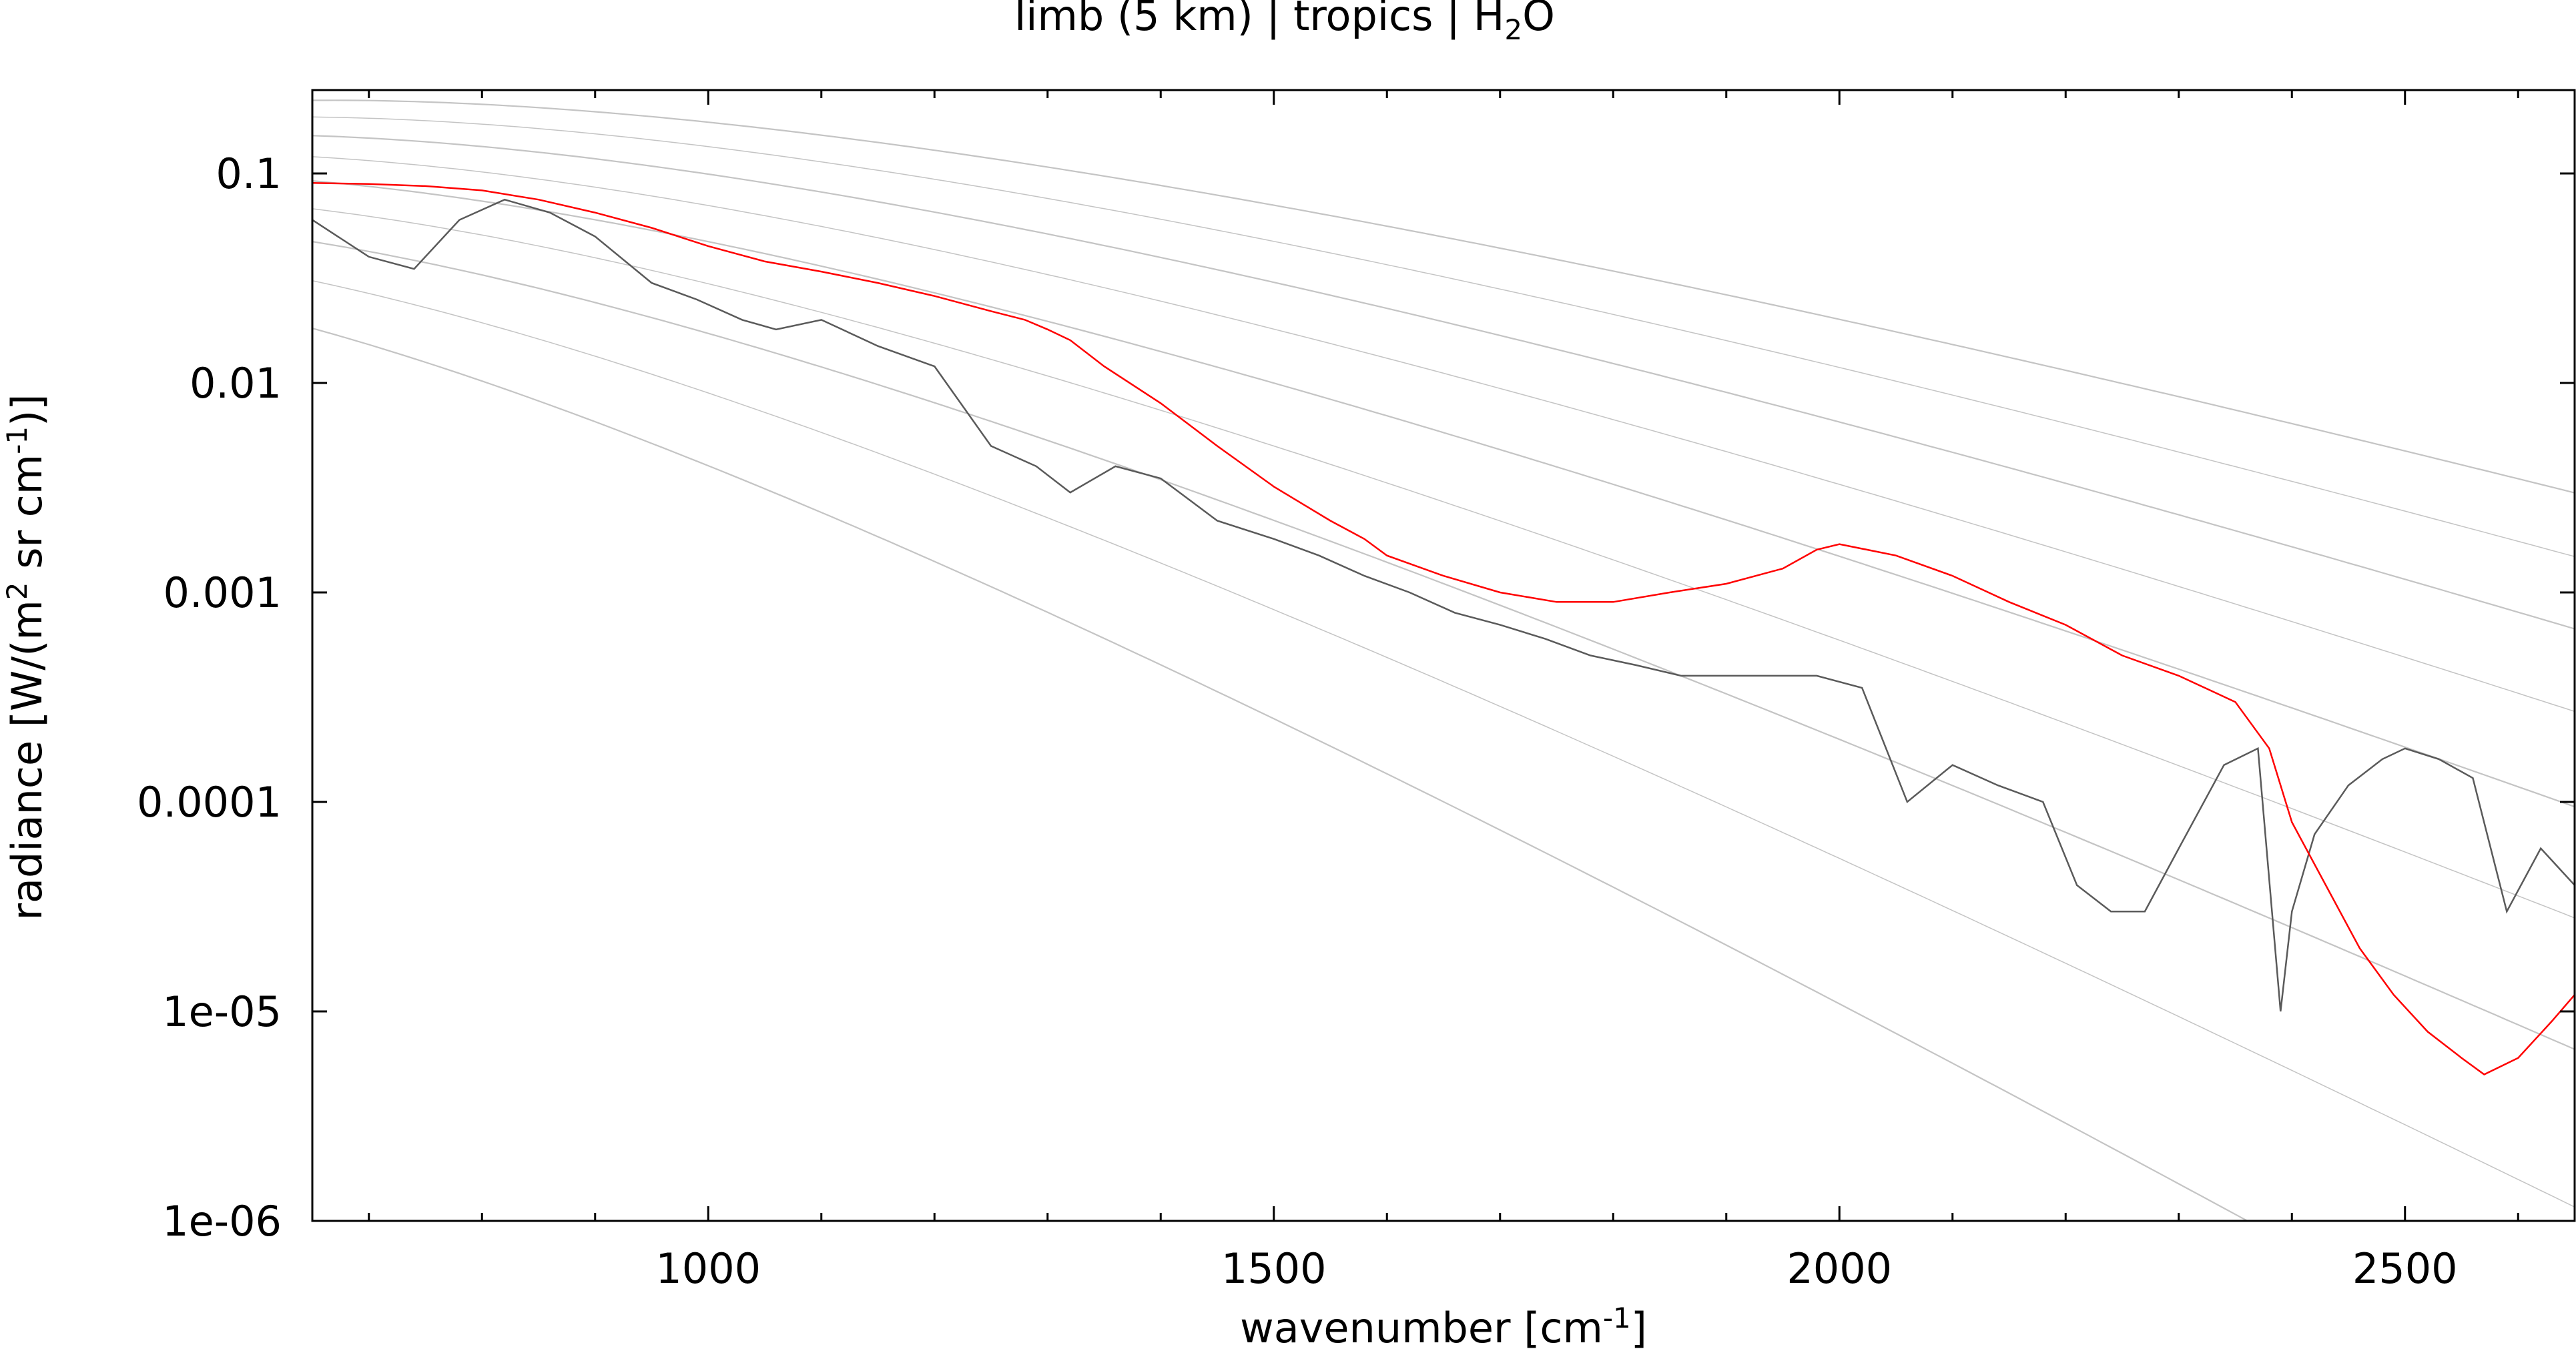  I want to click on y-tick-label-0.1: 0.1, so click(249, 173).